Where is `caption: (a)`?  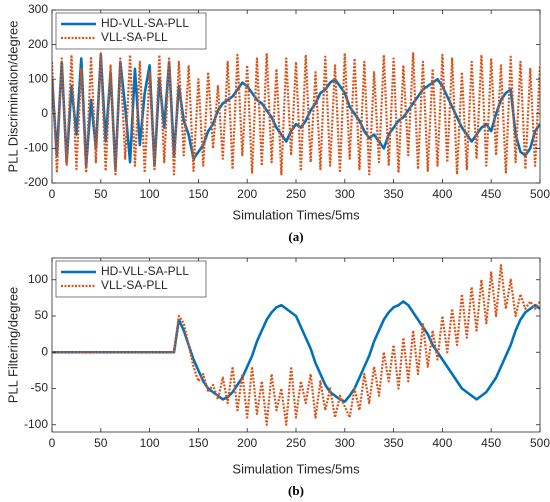 caption: (a) is located at coordinates (295, 236).